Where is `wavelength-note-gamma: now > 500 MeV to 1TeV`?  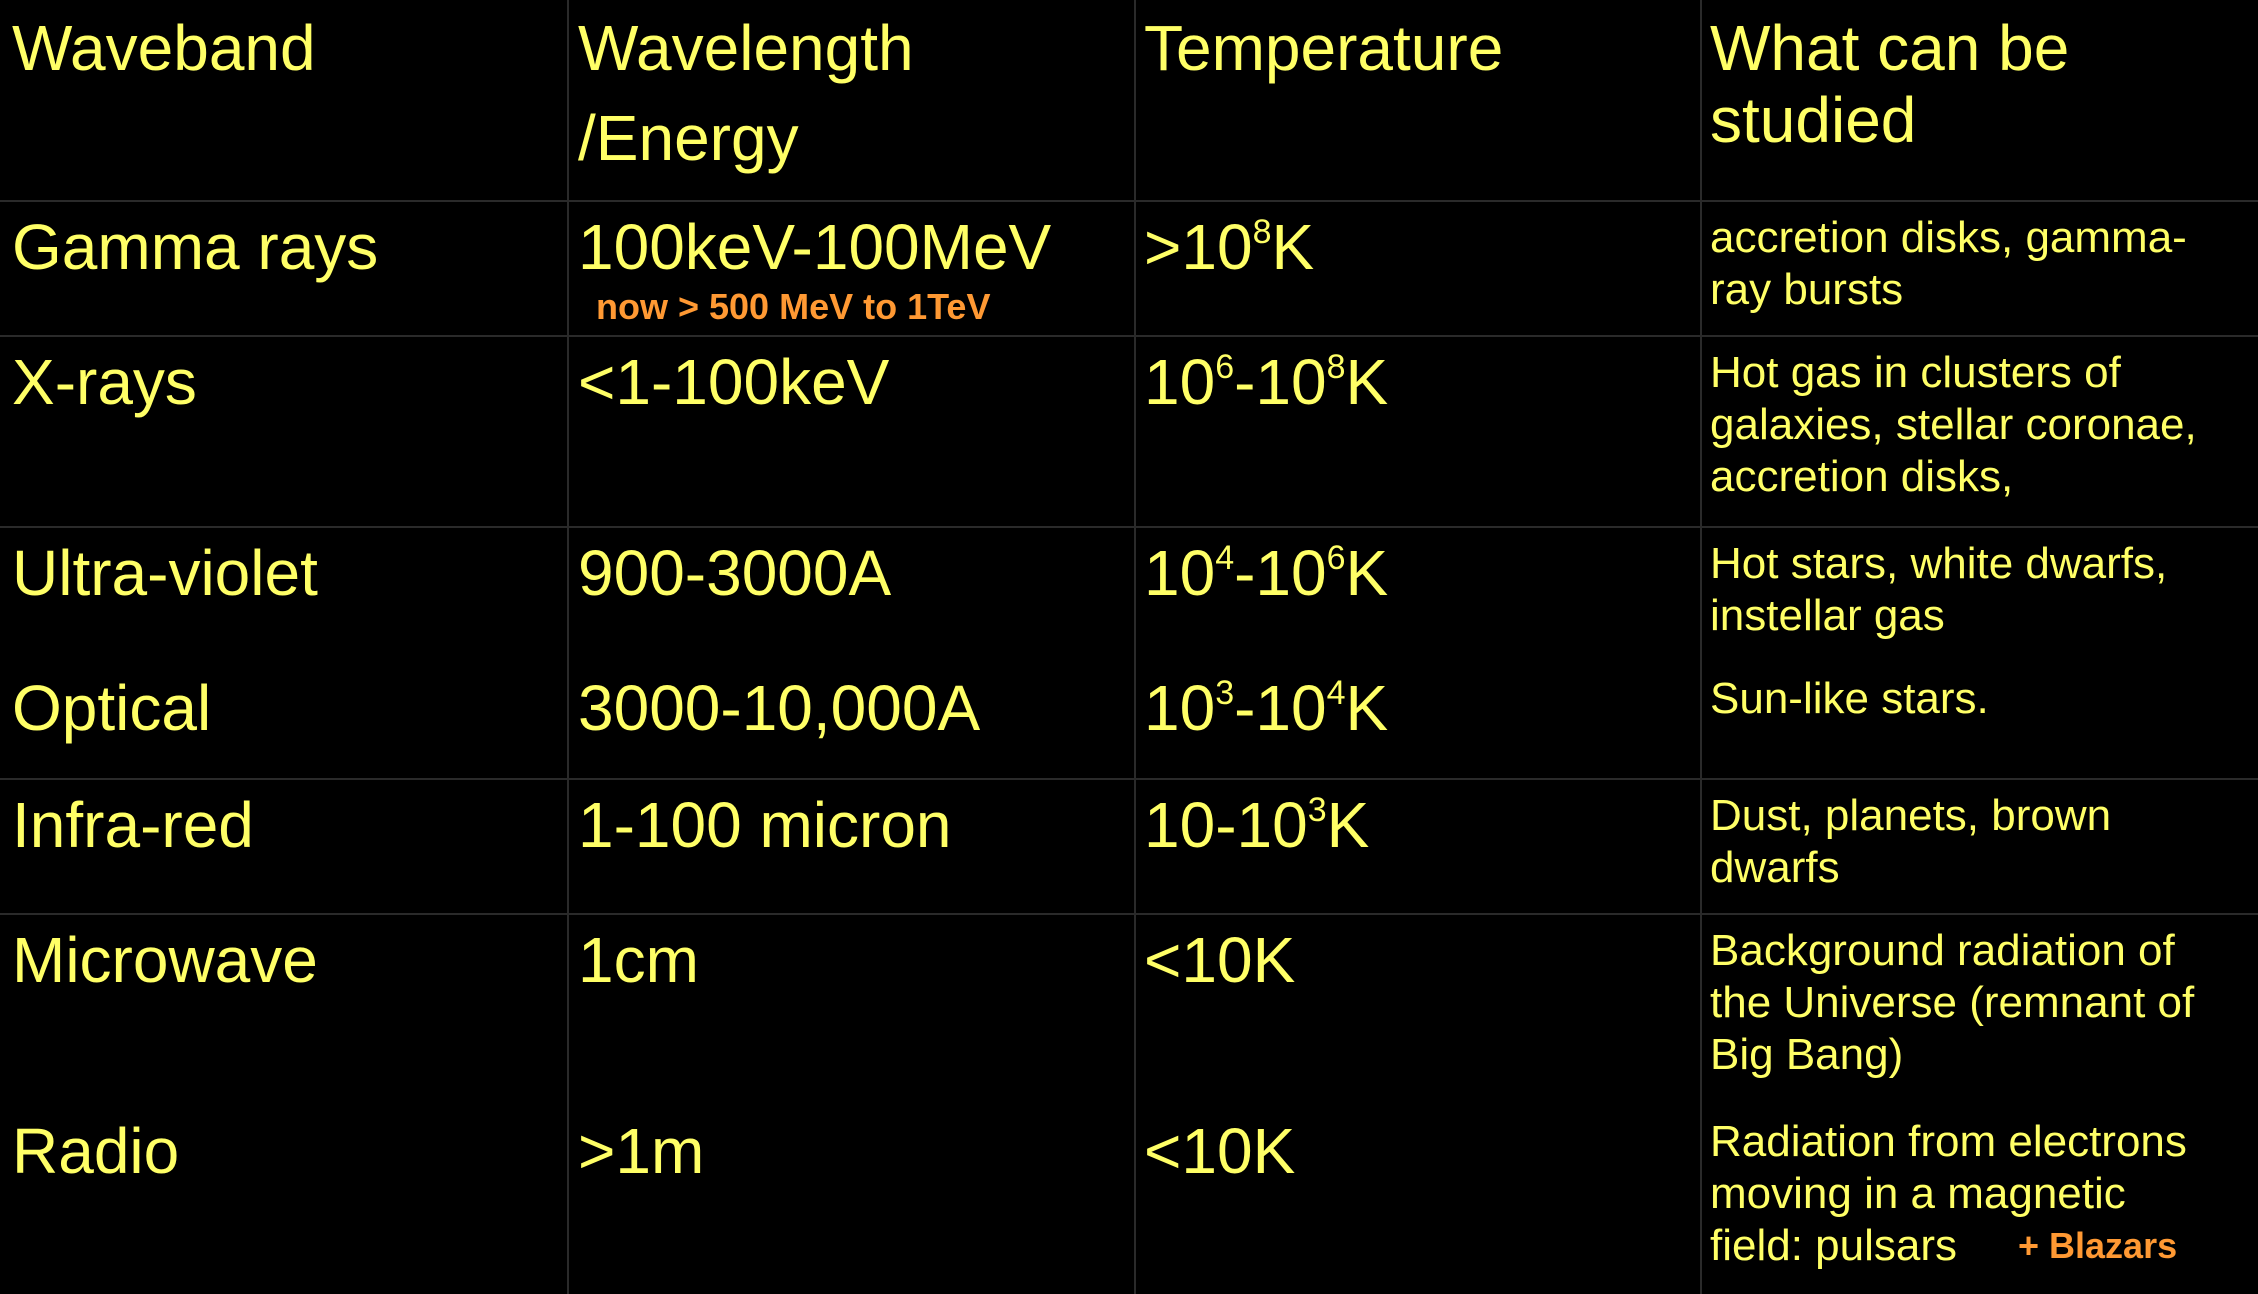
wavelength-note-gamma: now > 500 MeV to 1TeV is located at coordinates (793, 306).